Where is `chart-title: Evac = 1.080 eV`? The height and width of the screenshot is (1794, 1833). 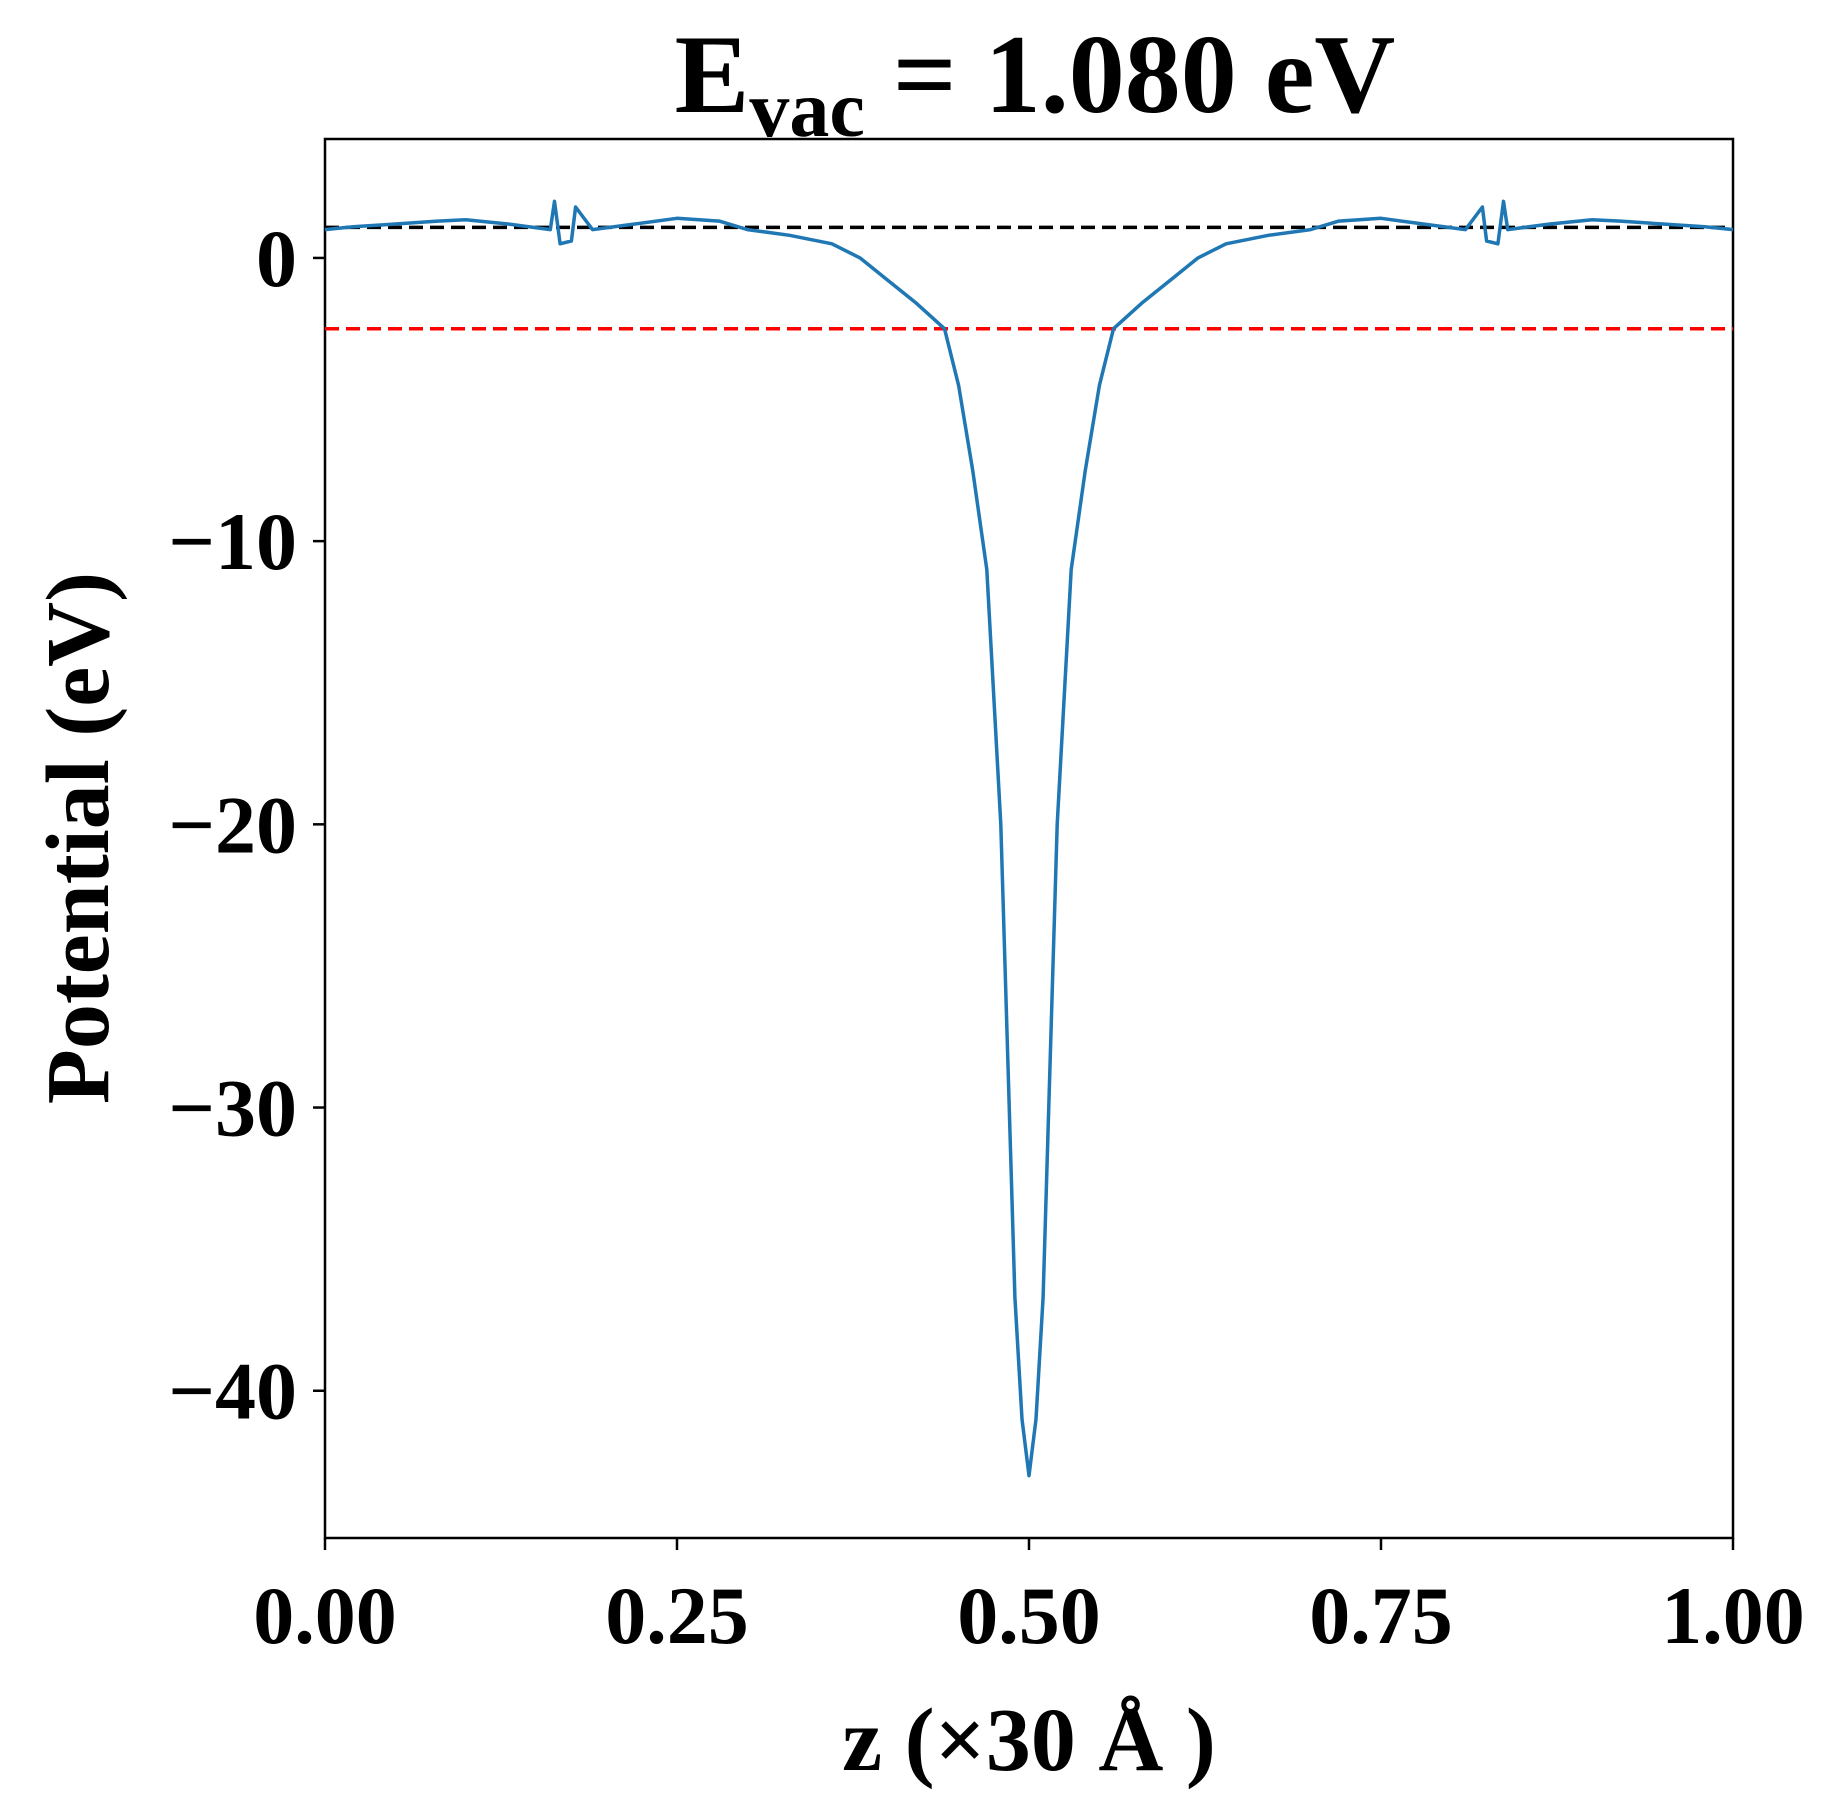 chart-title: Evac = 1.080 eV is located at coordinates (1035, 83).